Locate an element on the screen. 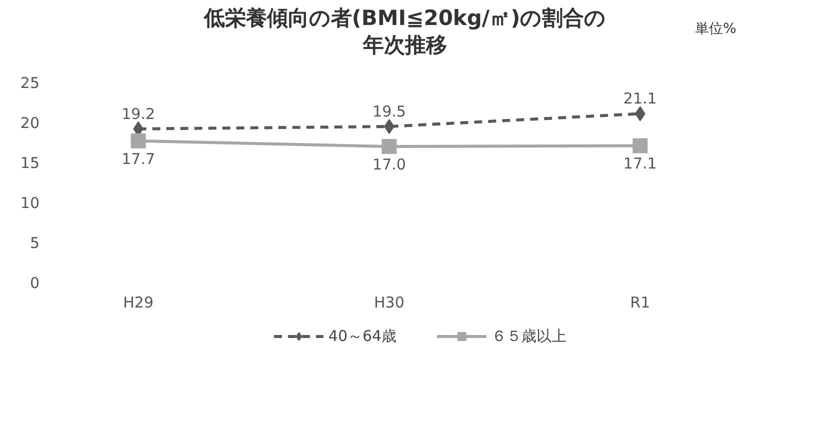  y-tick-label: 25 is located at coordinates (30, 83).